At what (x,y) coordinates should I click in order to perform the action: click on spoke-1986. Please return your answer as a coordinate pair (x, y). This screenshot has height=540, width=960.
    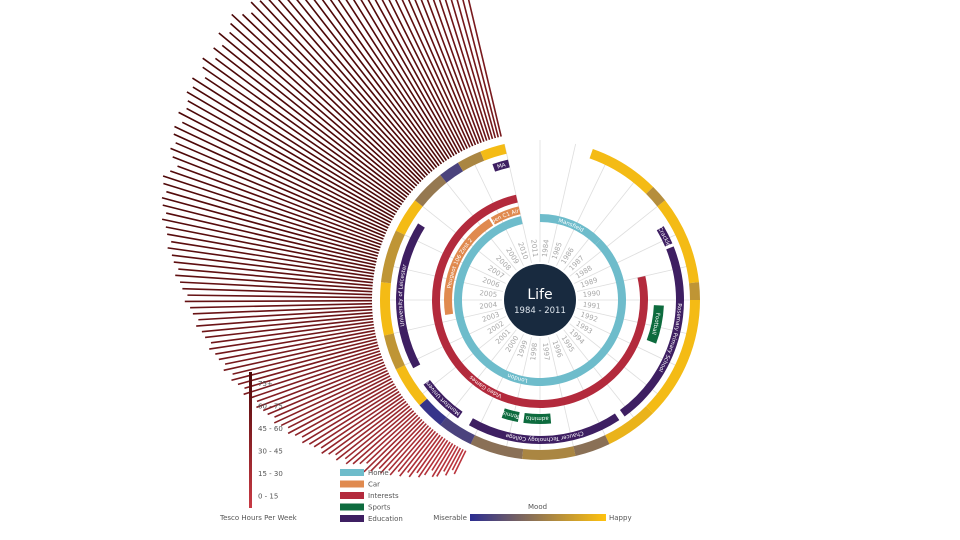
    Looking at the image, I should click on (583, 210).